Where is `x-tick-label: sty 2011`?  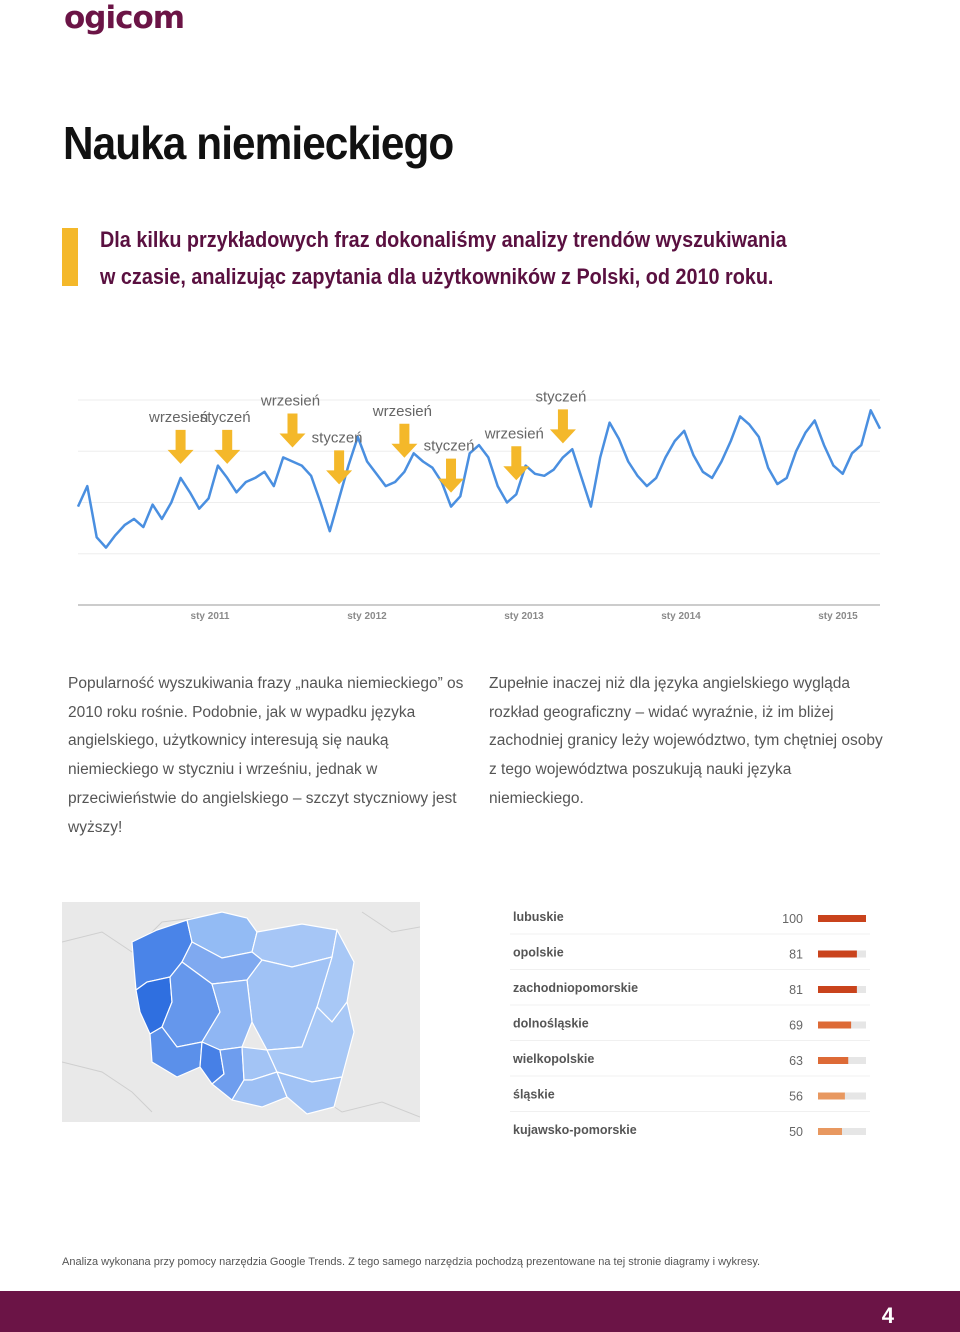 x-tick-label: sty 2011 is located at coordinates (210, 616).